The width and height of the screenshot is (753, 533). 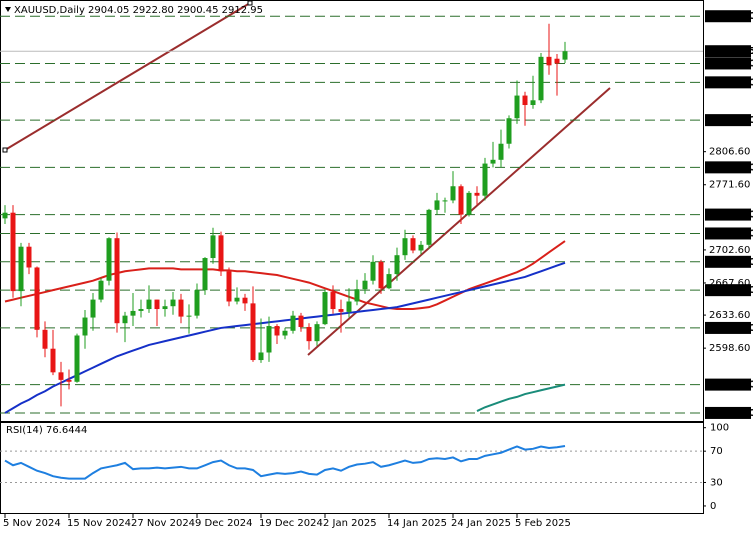 I want to click on x-tick-label: 5 Nov 2024, so click(x=32, y=523).